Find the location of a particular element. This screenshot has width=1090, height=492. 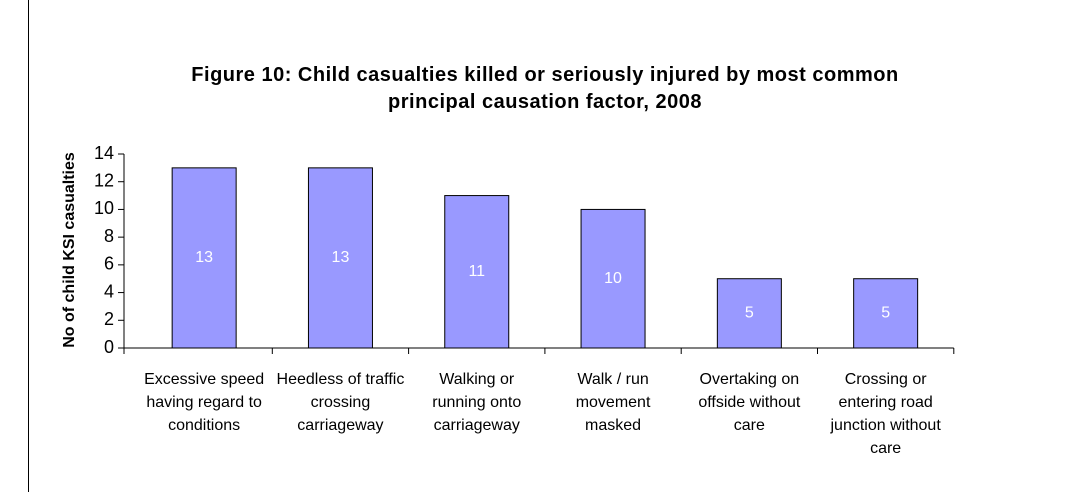

data-label: 10 is located at coordinates (613, 278).